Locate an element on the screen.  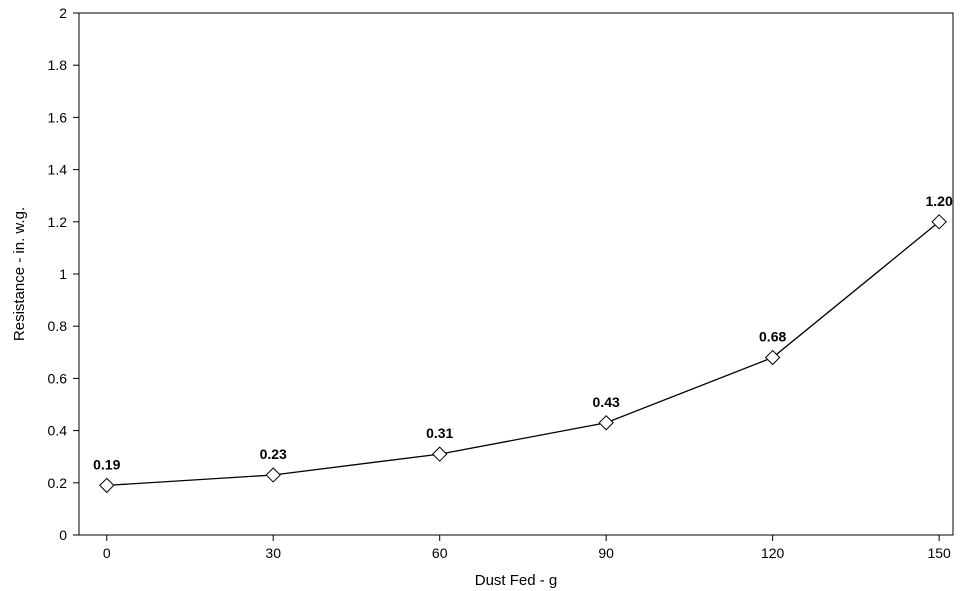
x-tick-label: 0 is located at coordinates (107, 553).